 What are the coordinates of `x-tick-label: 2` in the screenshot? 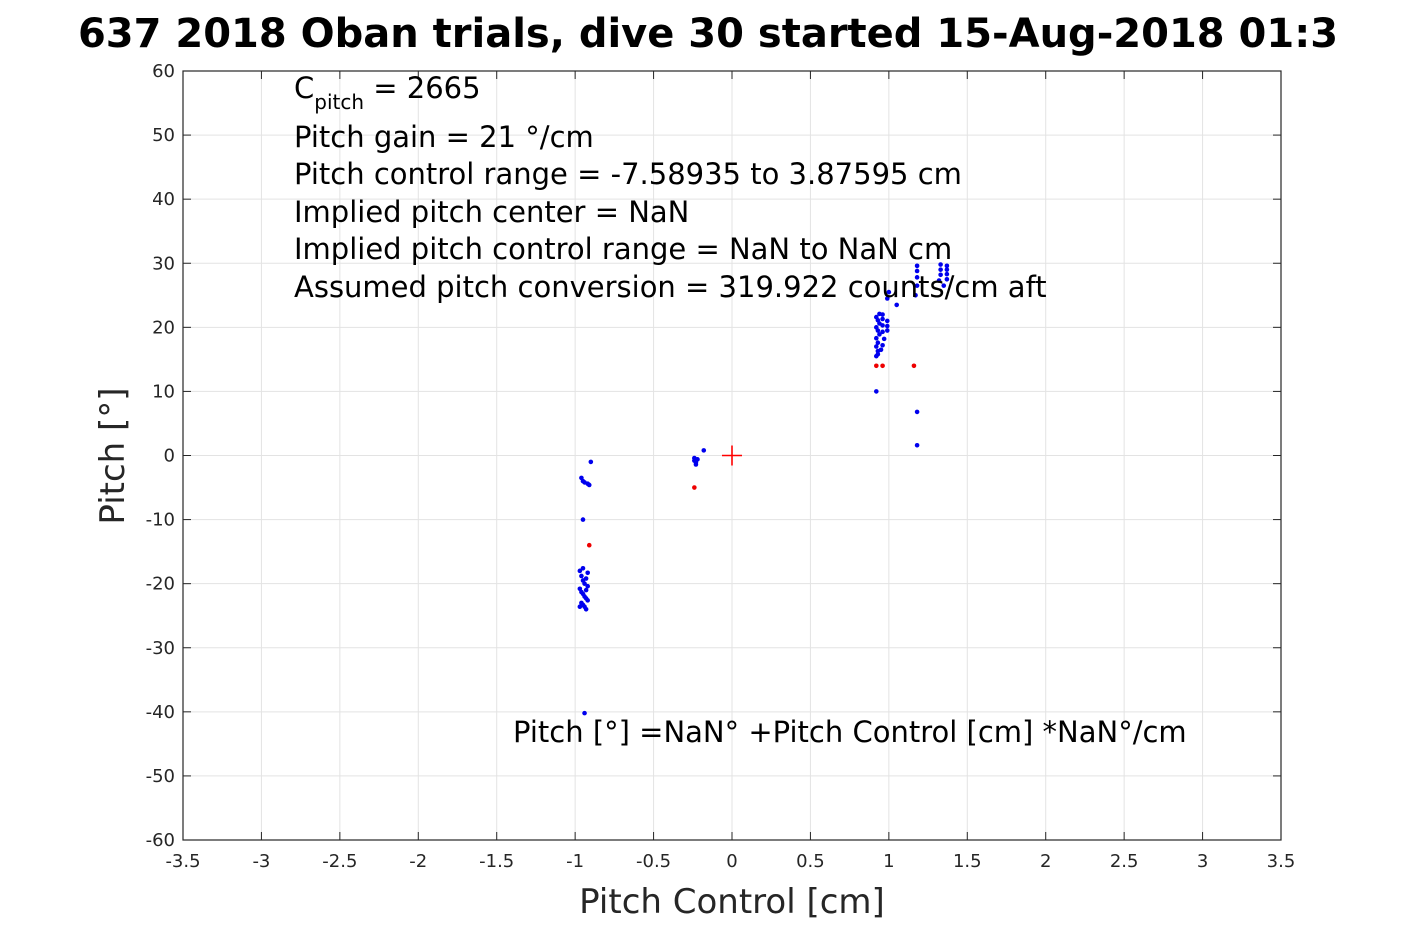 It's located at (1045, 861).